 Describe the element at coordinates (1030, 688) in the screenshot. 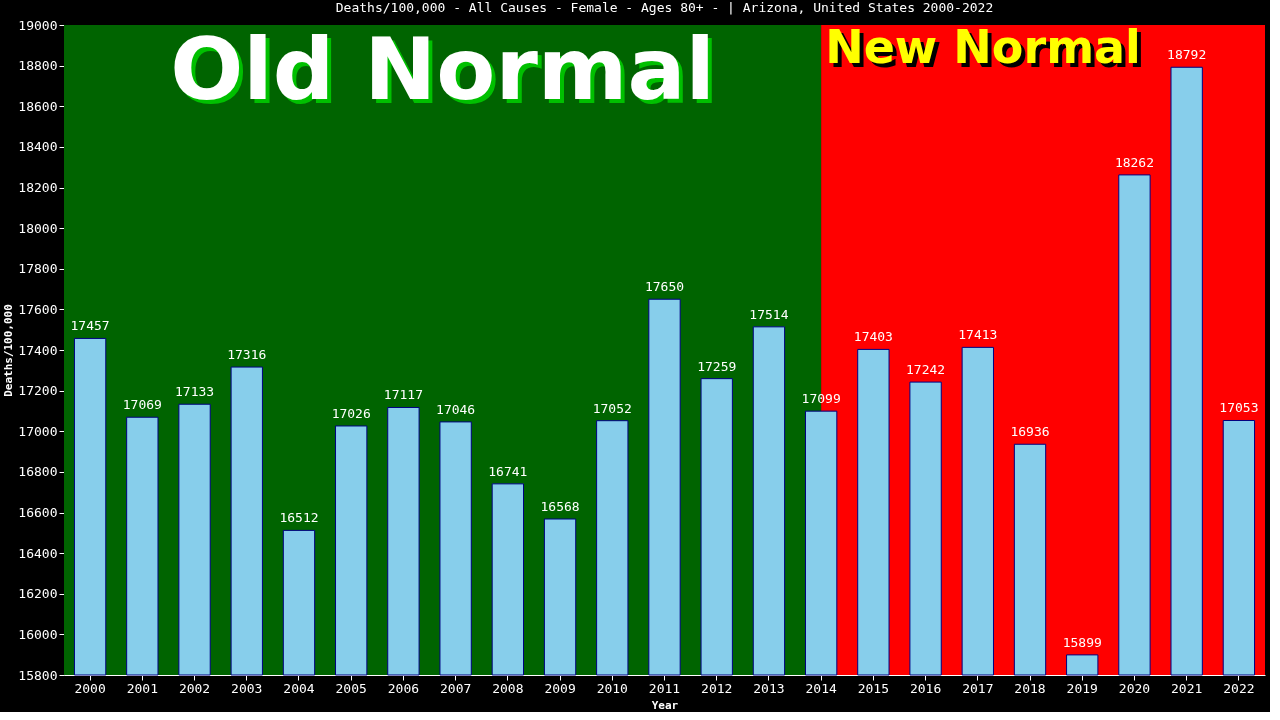

I see `x-tick-label: 2018` at that location.